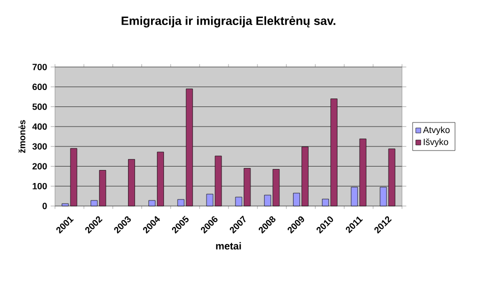  Describe the element at coordinates (228, 246) in the screenshot. I see `x-axis-title: metai` at that location.